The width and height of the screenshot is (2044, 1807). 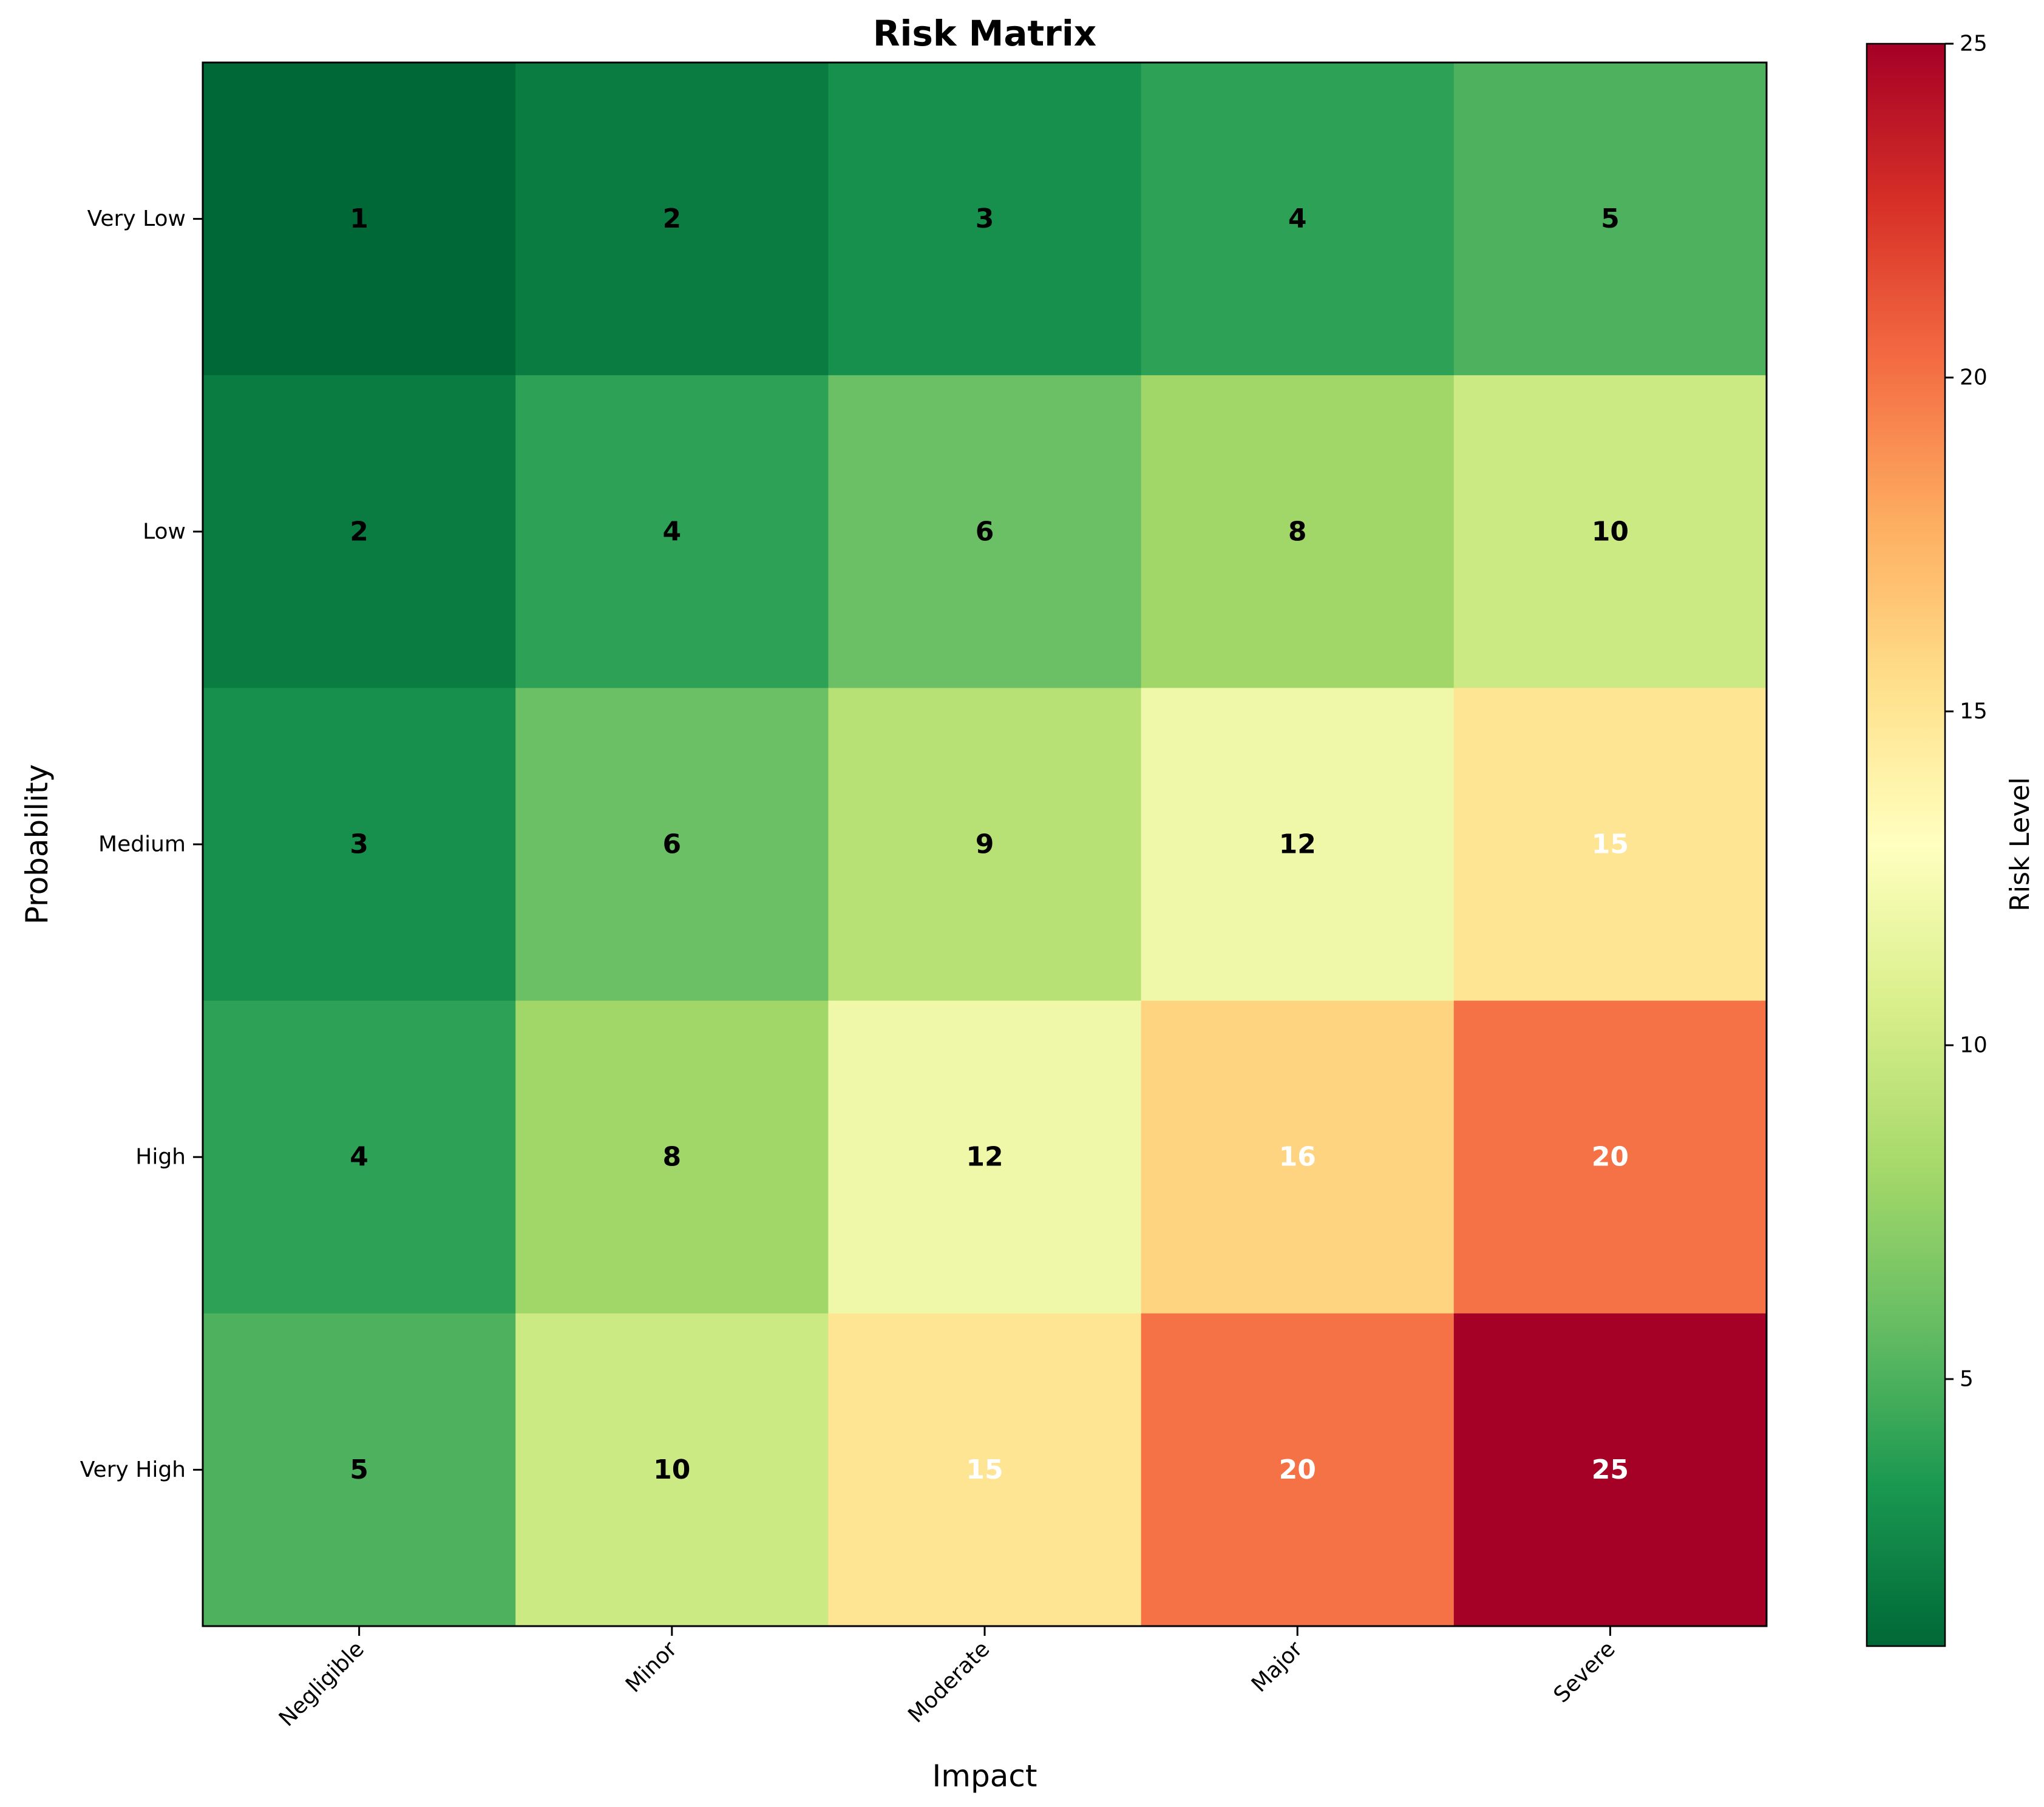 What do you see at coordinates (161, 1157) in the screenshot?
I see `y-tick-label: High` at bounding box center [161, 1157].